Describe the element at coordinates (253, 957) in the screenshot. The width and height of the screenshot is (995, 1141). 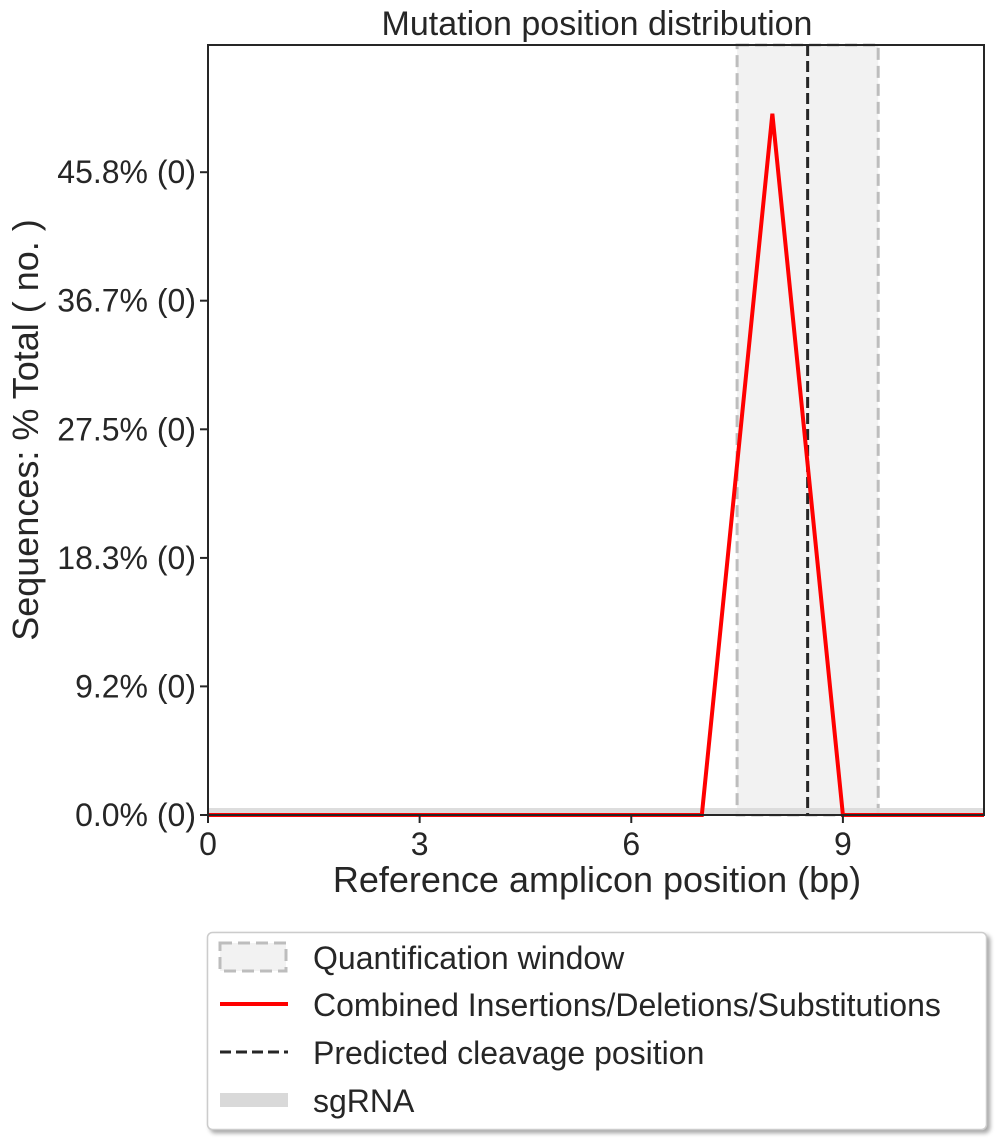
I see `legend-swatch-window` at that location.